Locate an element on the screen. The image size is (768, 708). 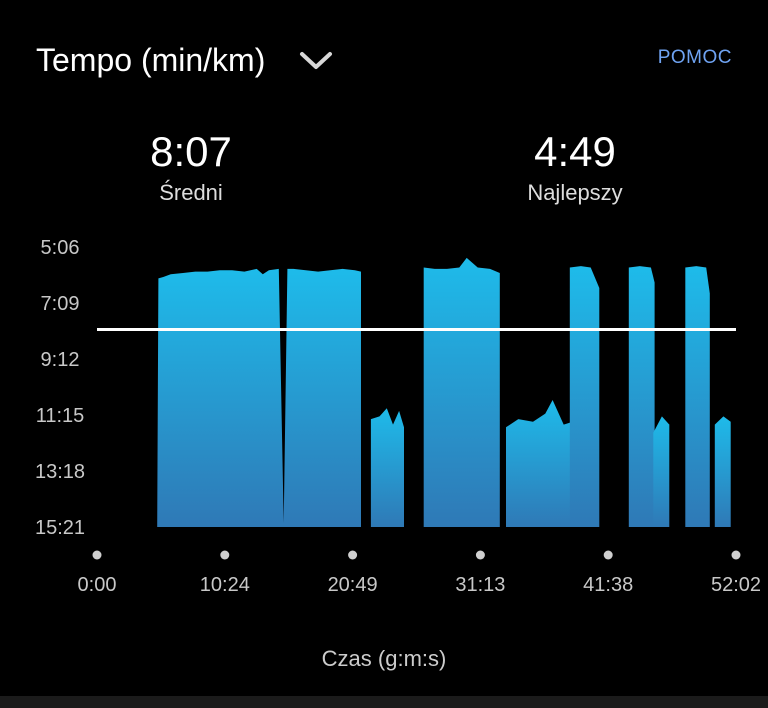
average-stat: 8:07 Średni is located at coordinates (191, 167).